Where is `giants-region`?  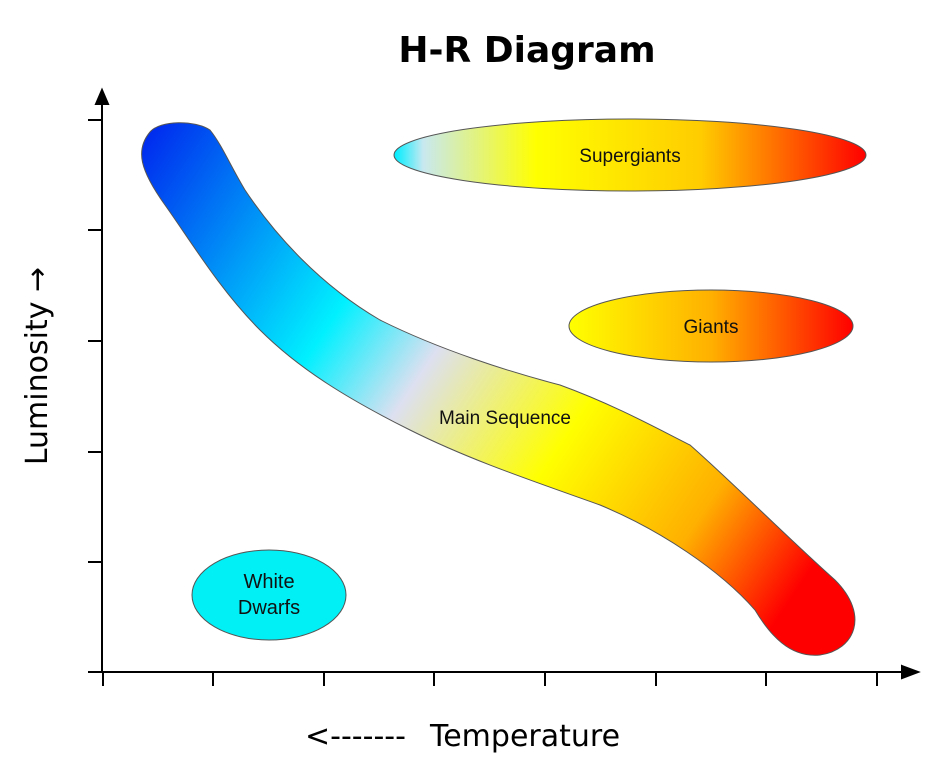 giants-region is located at coordinates (711, 326).